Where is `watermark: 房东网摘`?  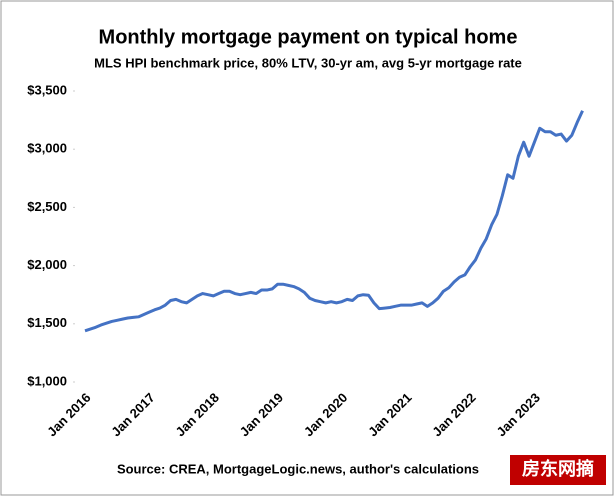 watermark: 房东网摘 is located at coordinates (558, 468).